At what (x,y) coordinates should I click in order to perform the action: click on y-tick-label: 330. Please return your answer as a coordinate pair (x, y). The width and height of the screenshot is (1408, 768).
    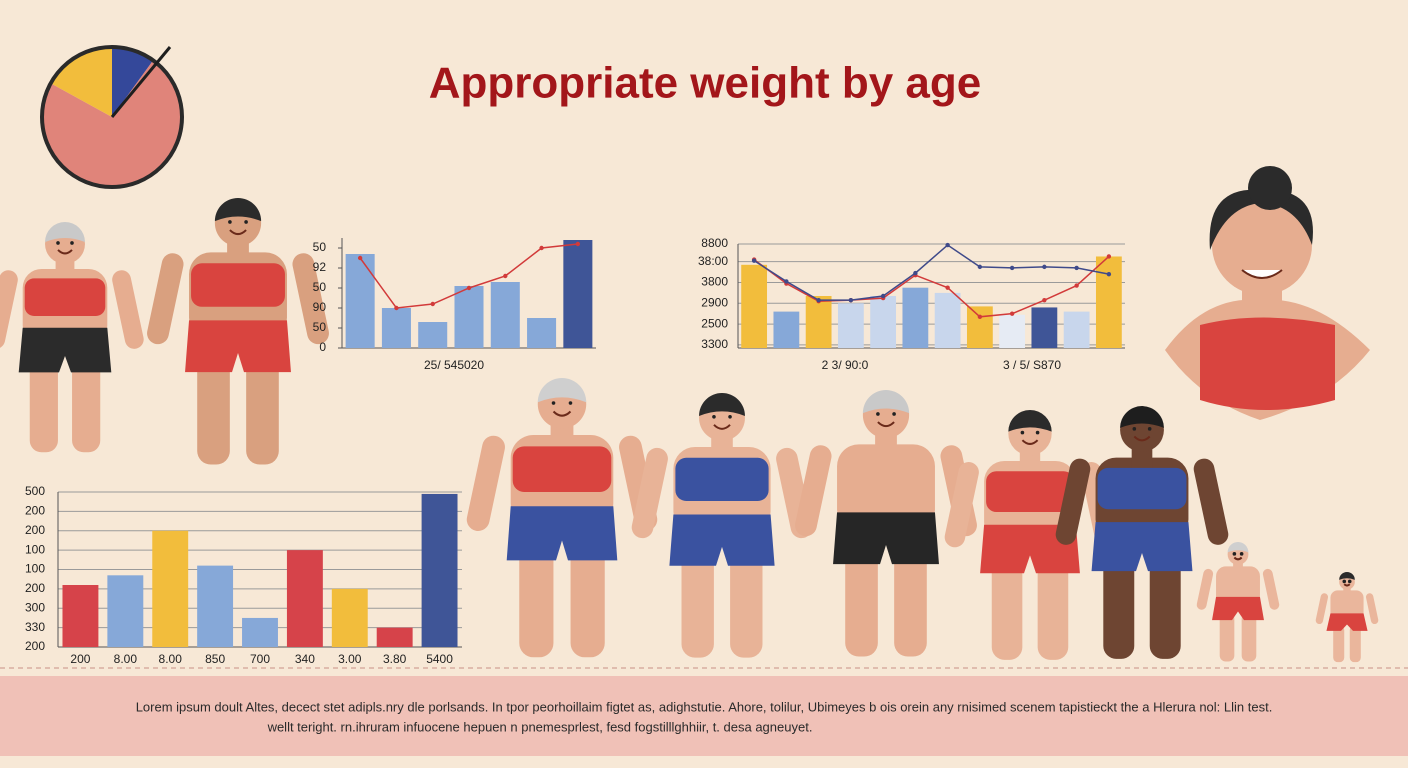
    Looking at the image, I should click on (35, 627).